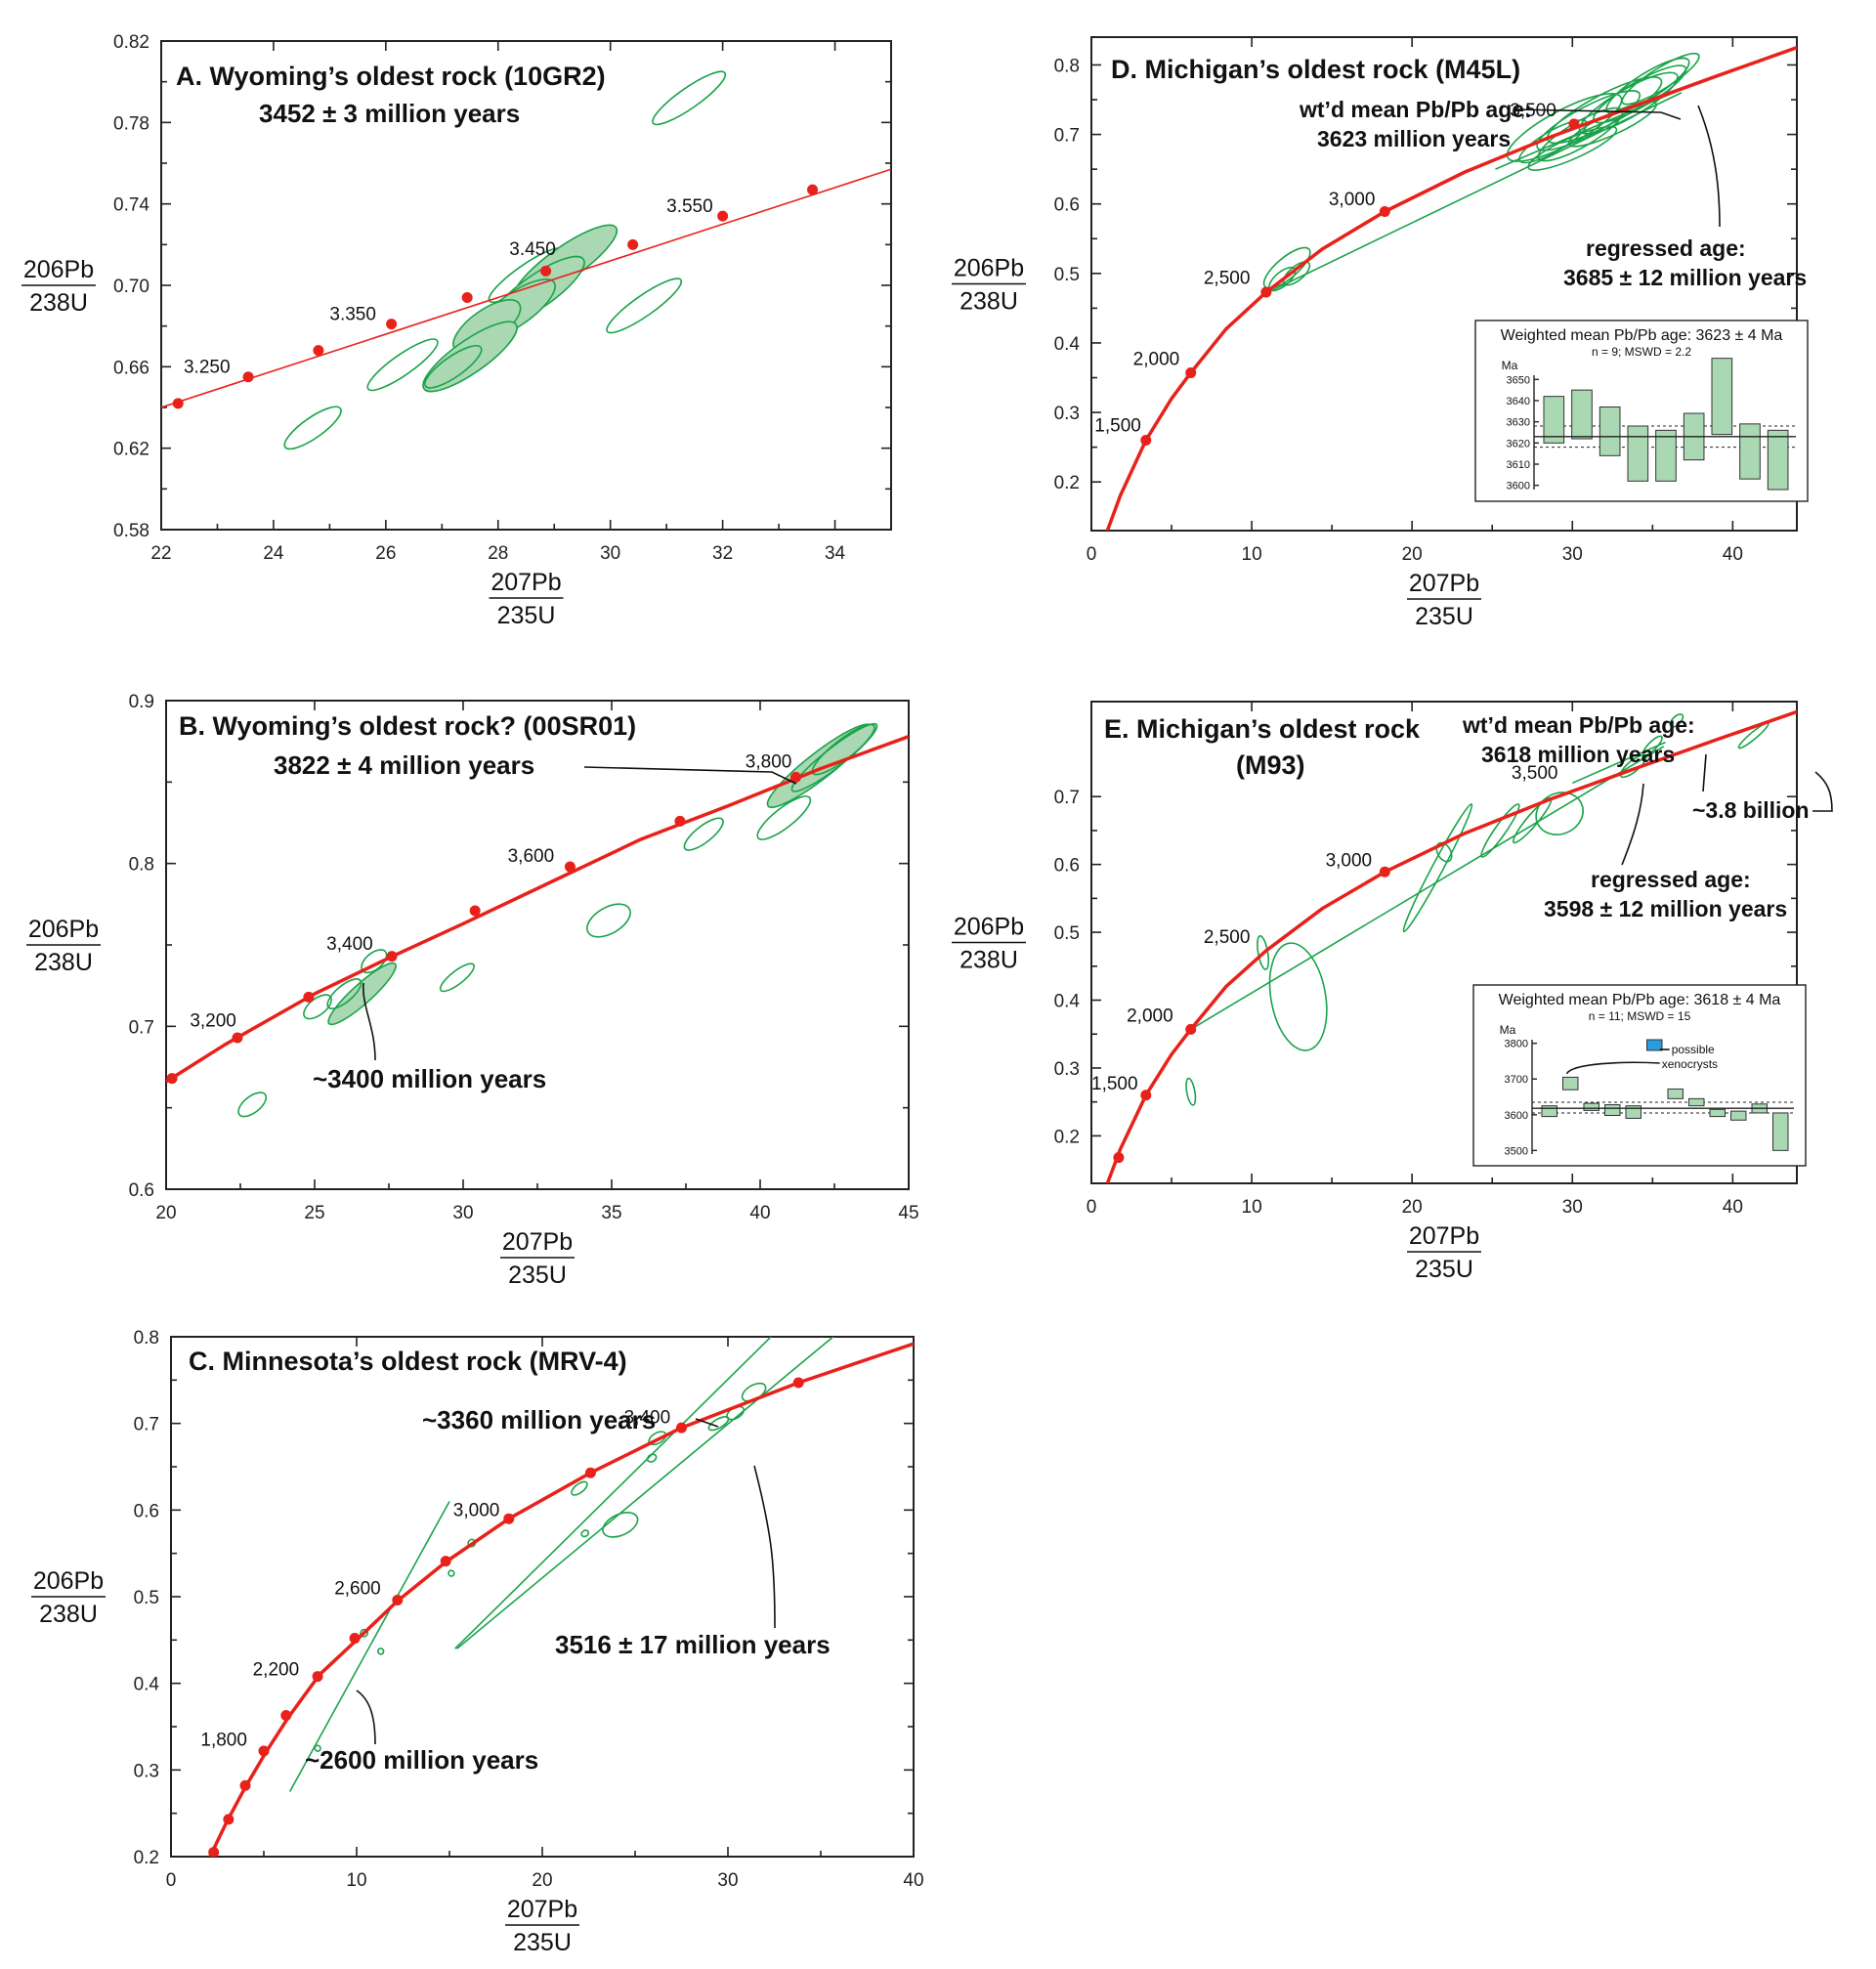 Image resolution: width=1876 pixels, height=1969 pixels. What do you see at coordinates (1518, 443) in the screenshot?
I see `inset-tick-label: 3620` at bounding box center [1518, 443].